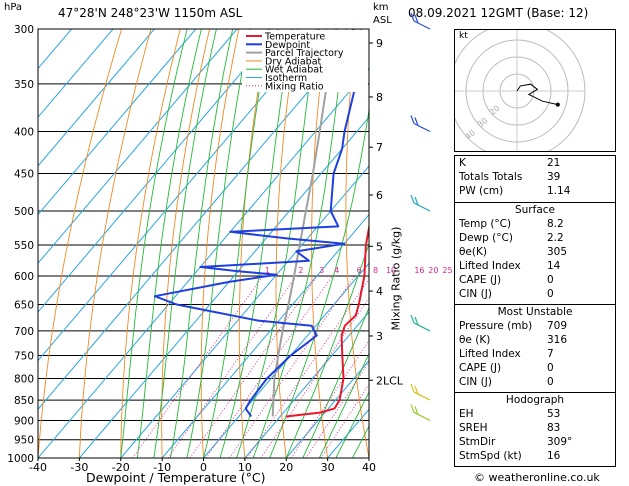 Image resolution: width=629 pixels, height=486 pixels. Describe the element at coordinates (150, 13) in the screenshot. I see `location-title: 47°28'N 248°23'W 1150m ASL` at that location.